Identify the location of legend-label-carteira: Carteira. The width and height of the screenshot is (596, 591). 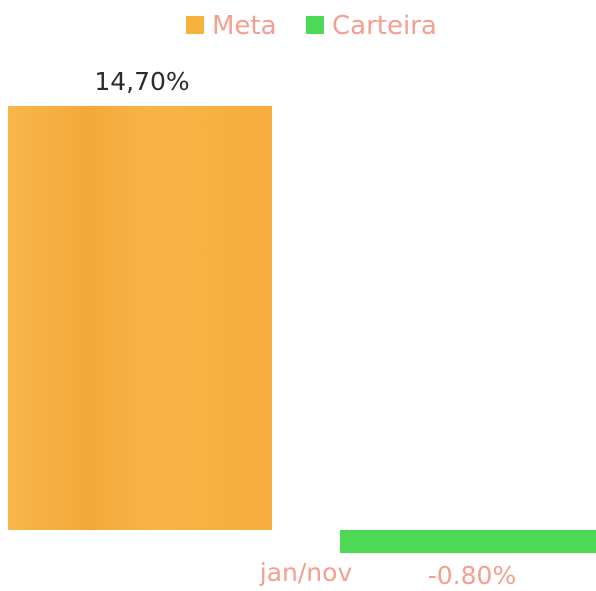
(384, 26).